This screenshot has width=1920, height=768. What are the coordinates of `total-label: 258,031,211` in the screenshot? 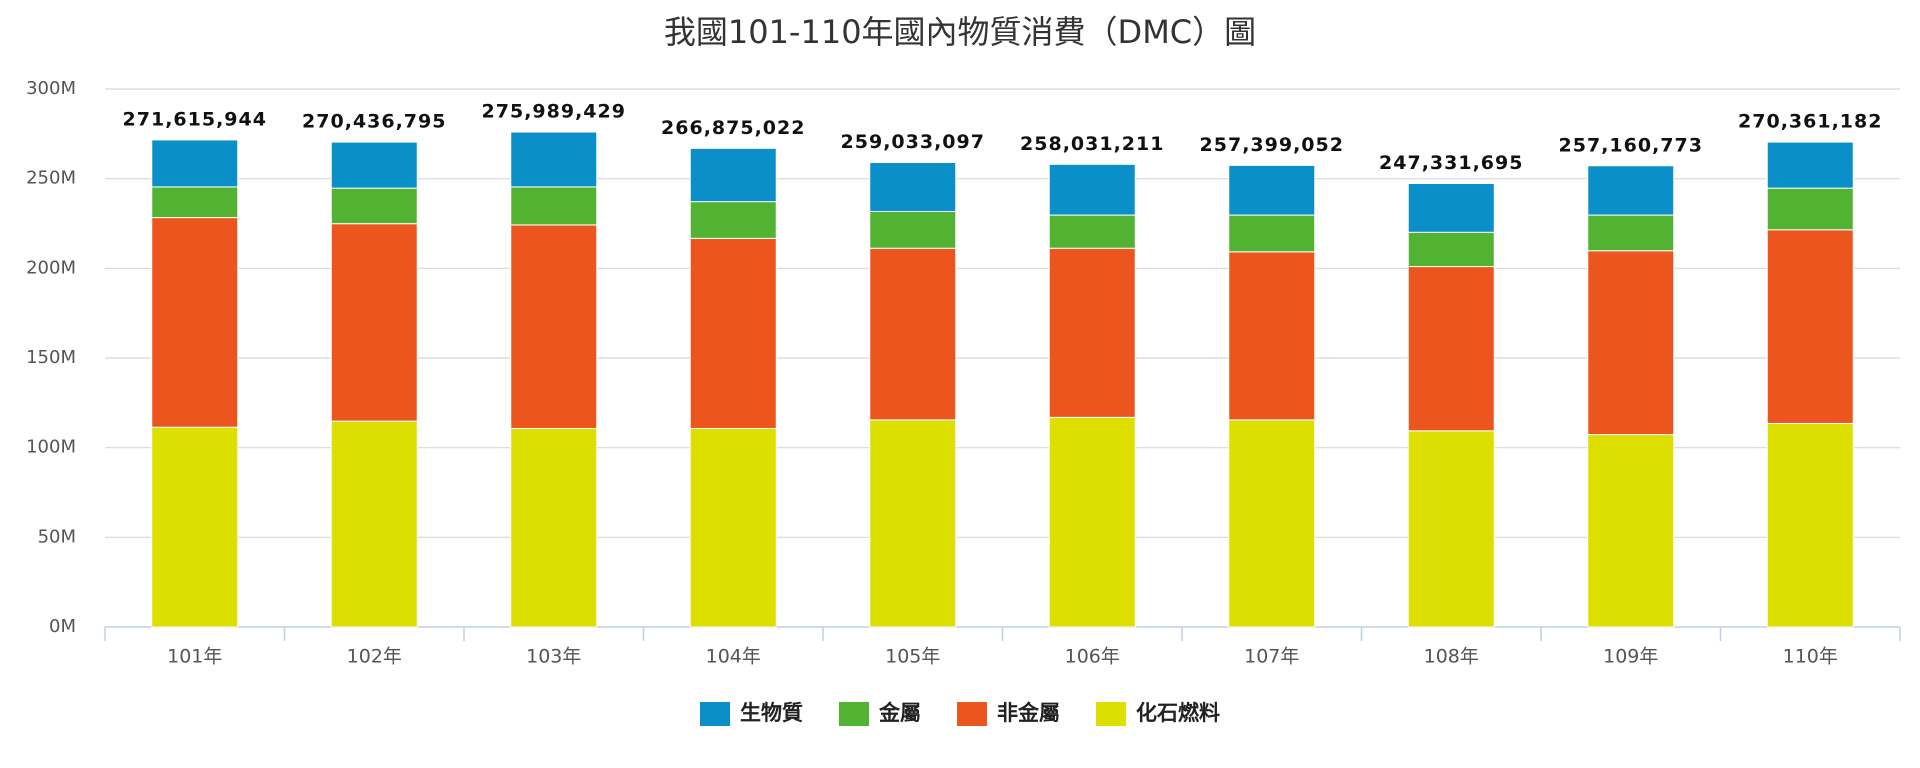 It's located at (1092, 144).